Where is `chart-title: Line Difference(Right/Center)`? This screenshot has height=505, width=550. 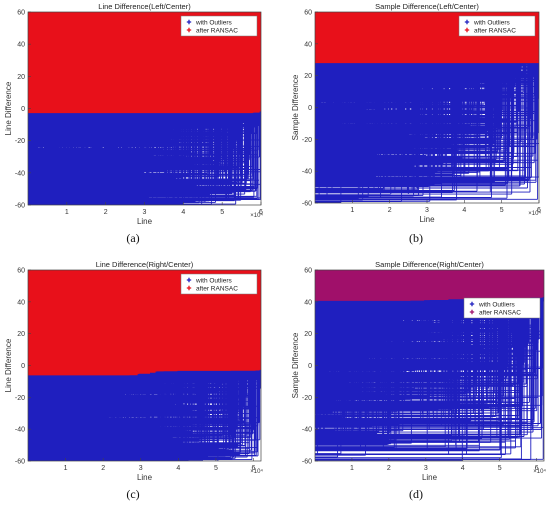
chart-title: Line Difference(Right/Center) is located at coordinates (145, 264).